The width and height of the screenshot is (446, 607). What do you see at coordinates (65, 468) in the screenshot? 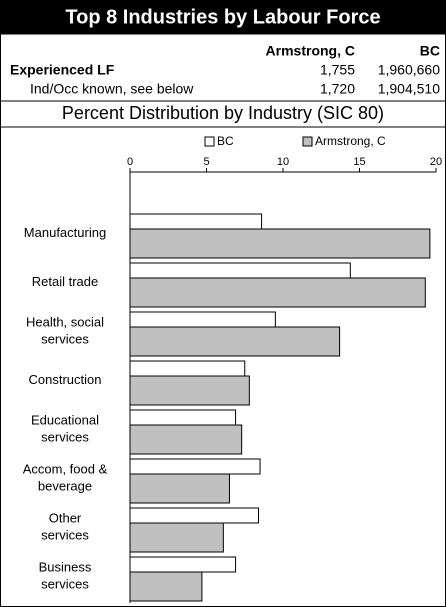
I see `category-label: Accom, food &` at bounding box center [65, 468].